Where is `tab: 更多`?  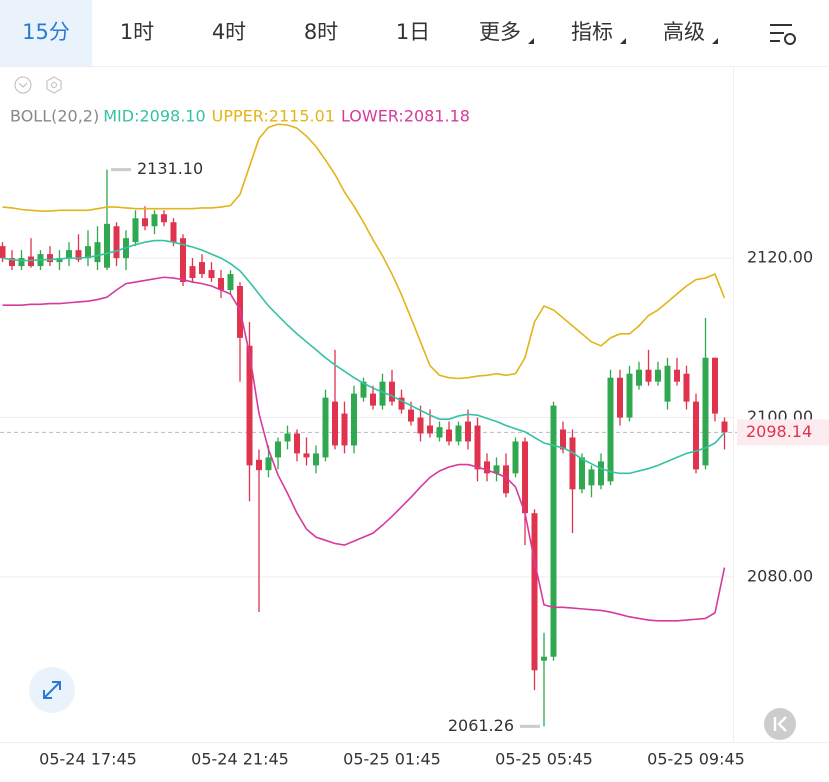 tab: 更多 is located at coordinates (500, 32).